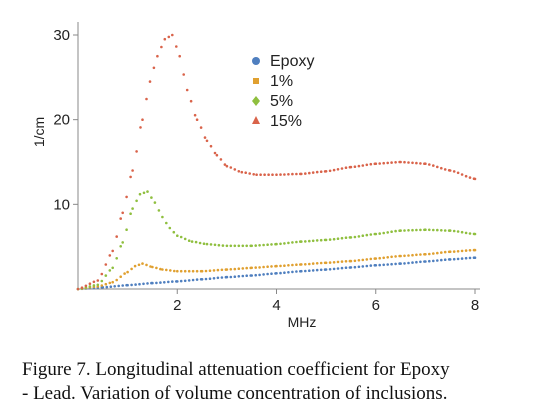 This screenshot has height=417, width=557. I want to click on legend-label: Epoxy, so click(292, 61).